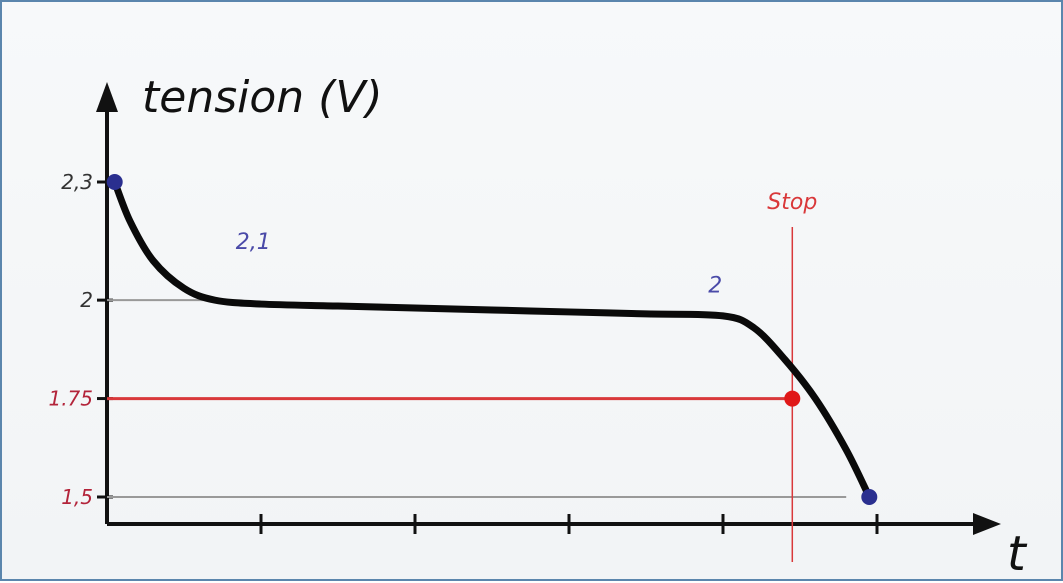  What do you see at coordinates (86, 300) in the screenshot?
I see `y-tick-label: 2` at bounding box center [86, 300].